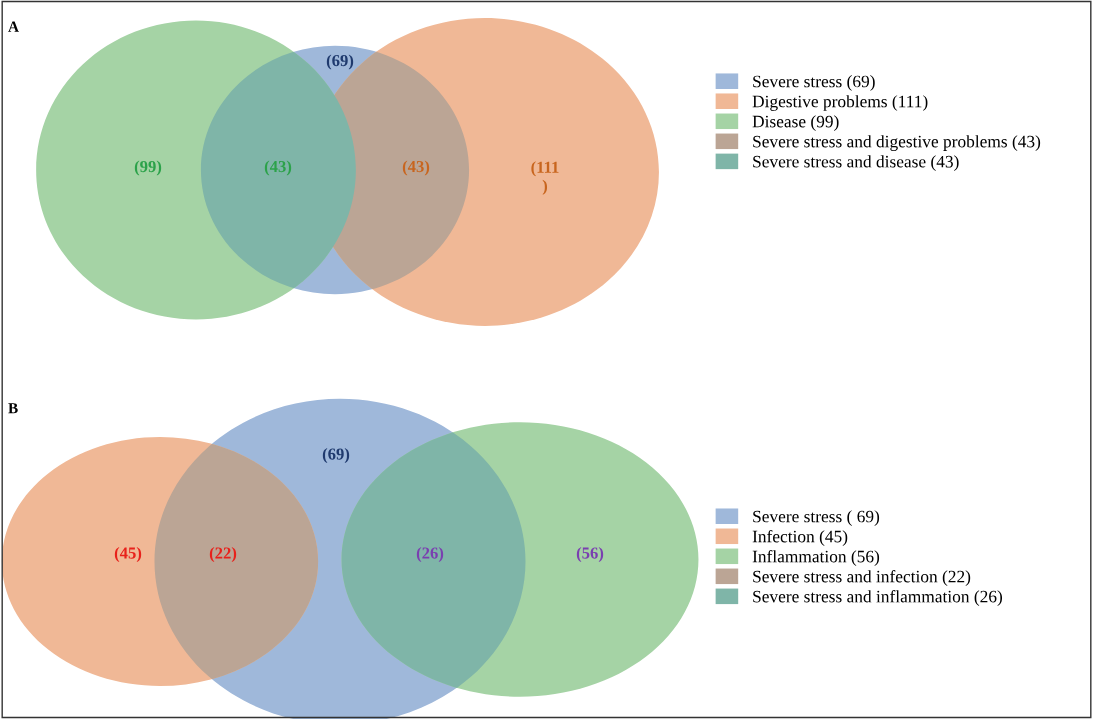 This screenshot has height=719, width=1093. Describe the element at coordinates (897, 143) in the screenshot. I see `category-label: Severe stress and digestive problems (43)` at that location.